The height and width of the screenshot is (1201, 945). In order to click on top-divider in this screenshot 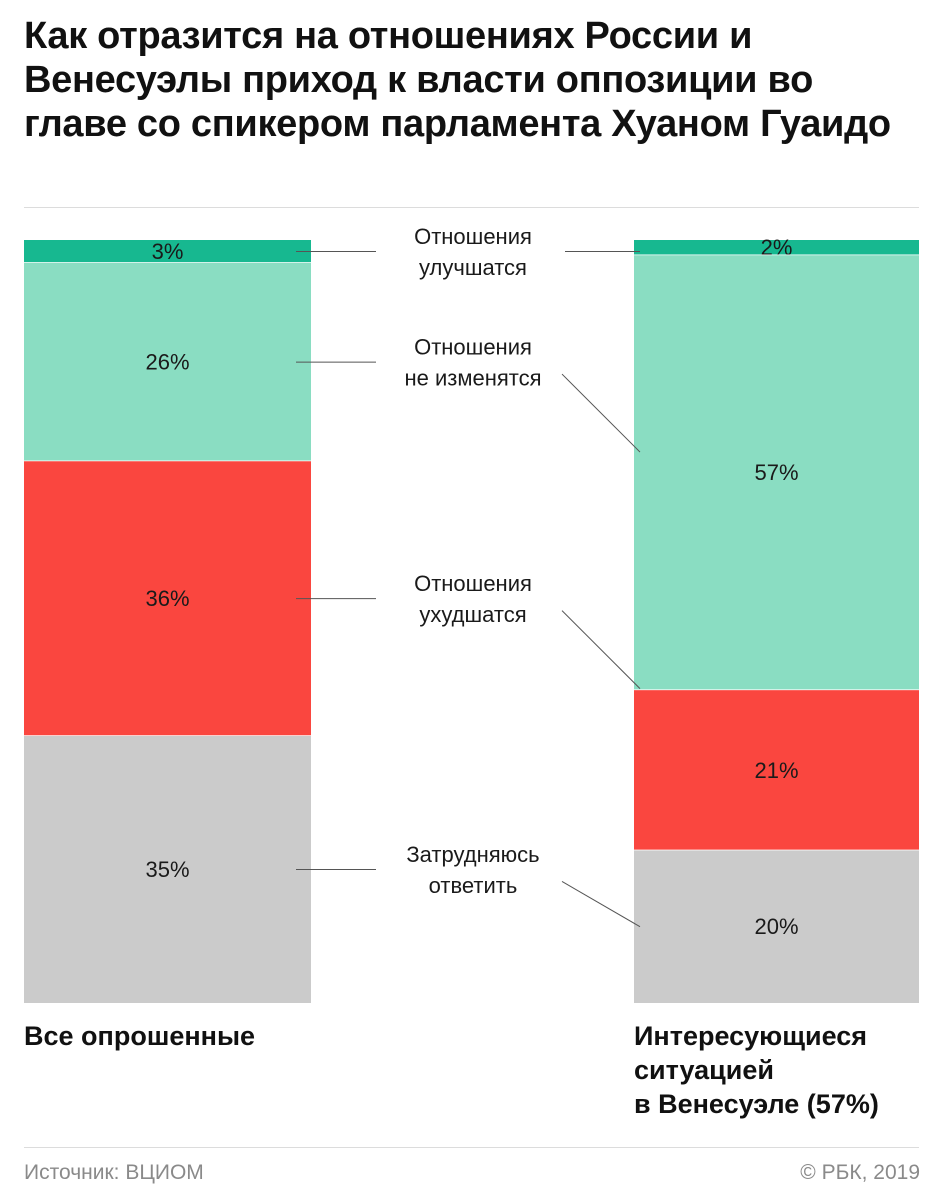, I will do `click(471, 207)`.